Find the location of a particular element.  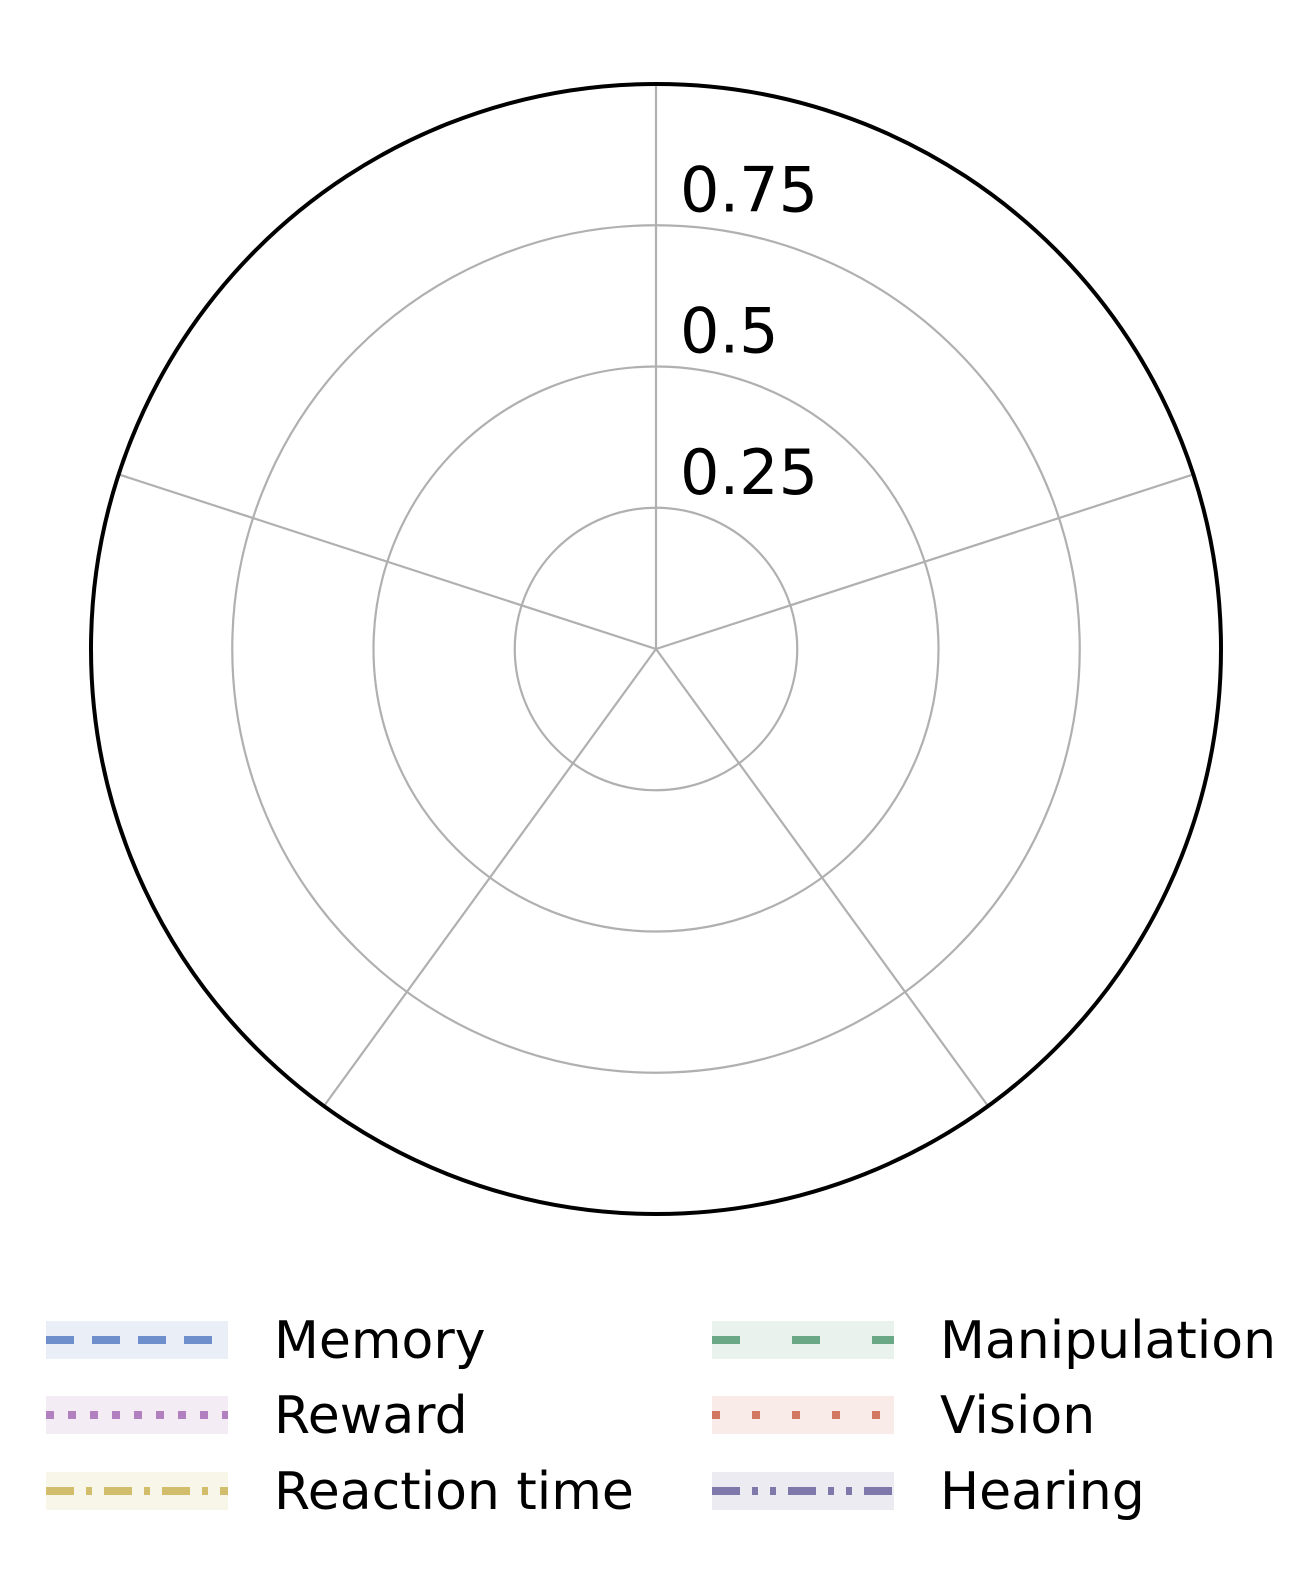

radial-tick-label: 0.5 is located at coordinates (729, 331).